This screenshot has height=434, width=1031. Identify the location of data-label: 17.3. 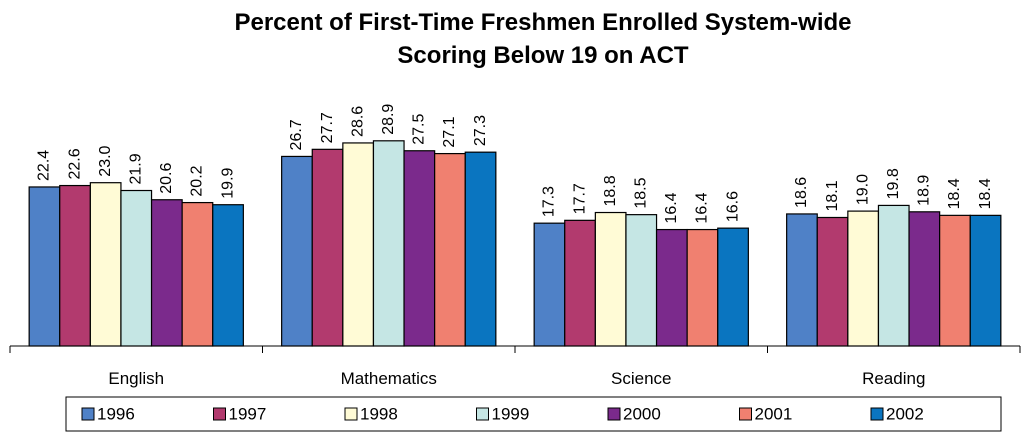
(549, 201).